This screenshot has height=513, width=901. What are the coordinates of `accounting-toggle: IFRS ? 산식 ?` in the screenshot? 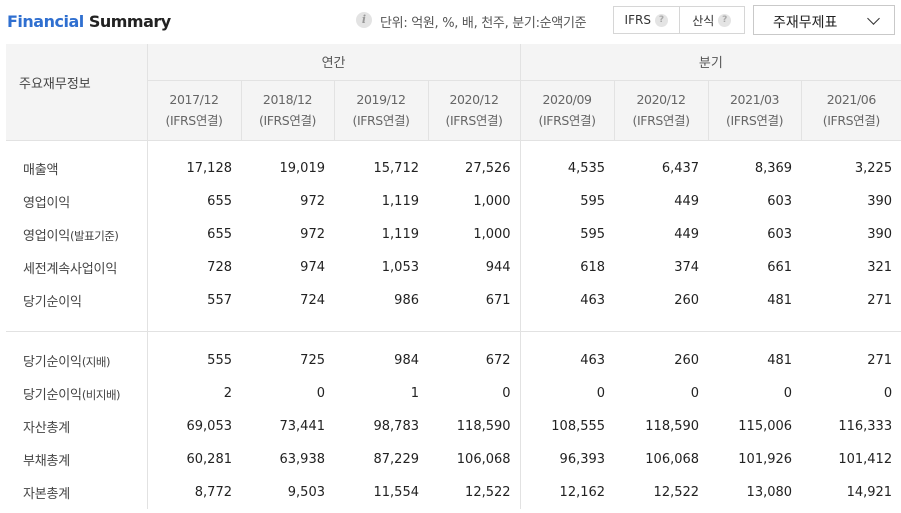 It's located at (679, 20).